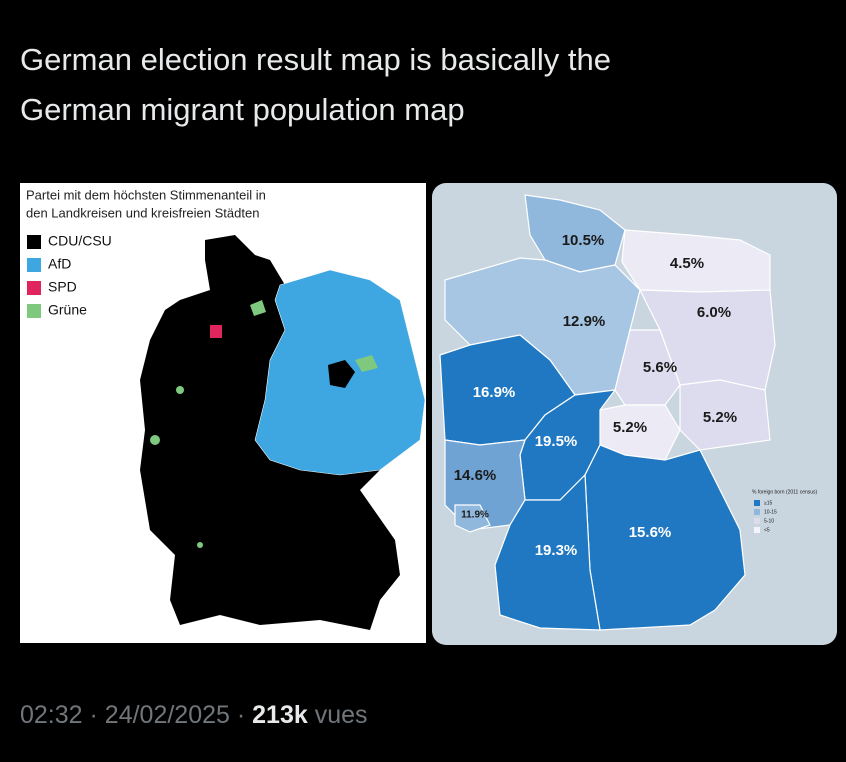  Describe the element at coordinates (341, 374) in the screenshot. I see `cdu-region` at that location.